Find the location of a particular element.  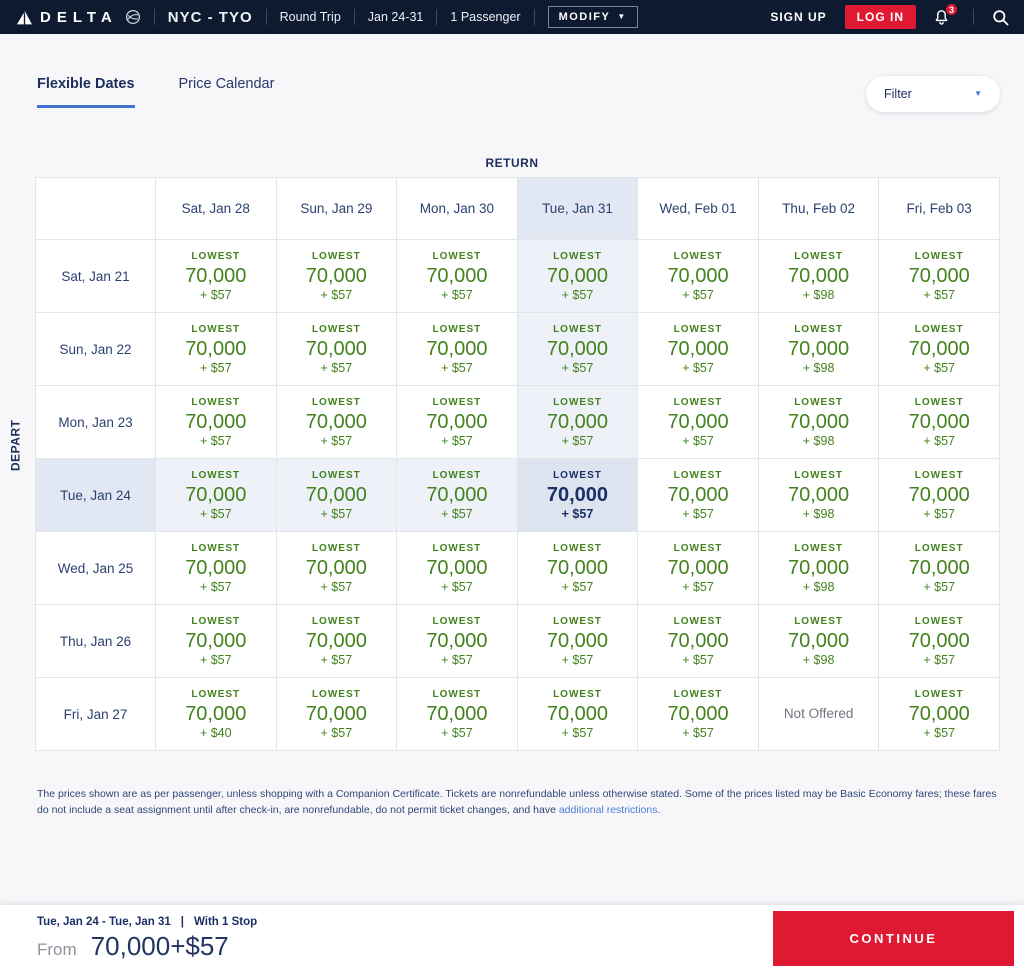

return-date-header: Mon, Jan 30 is located at coordinates (457, 208).